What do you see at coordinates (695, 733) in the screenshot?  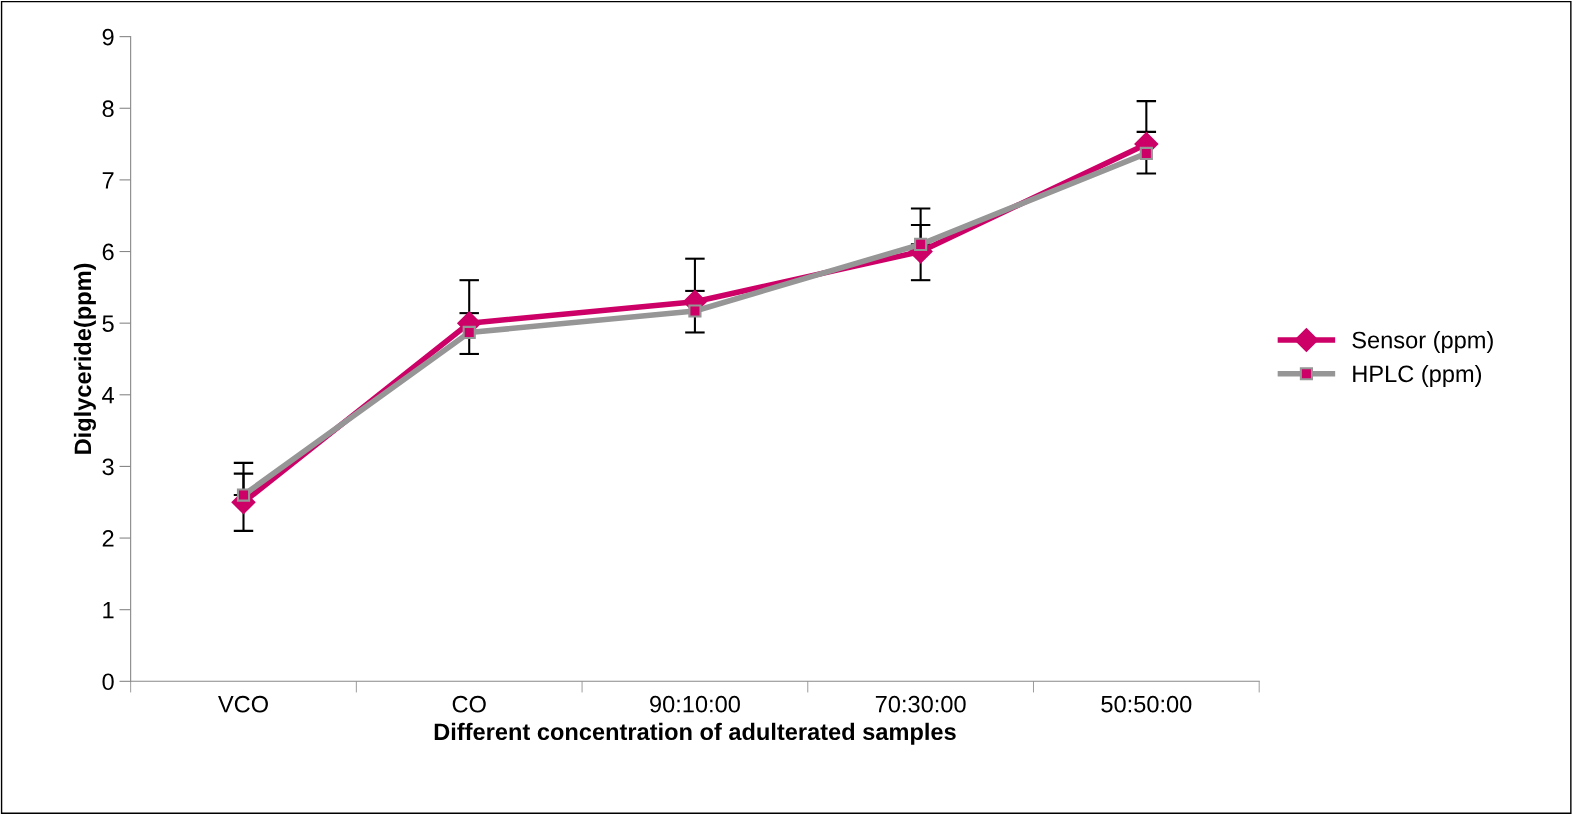 I see `x-axis-title: Different concentration of adulterated samples` at bounding box center [695, 733].